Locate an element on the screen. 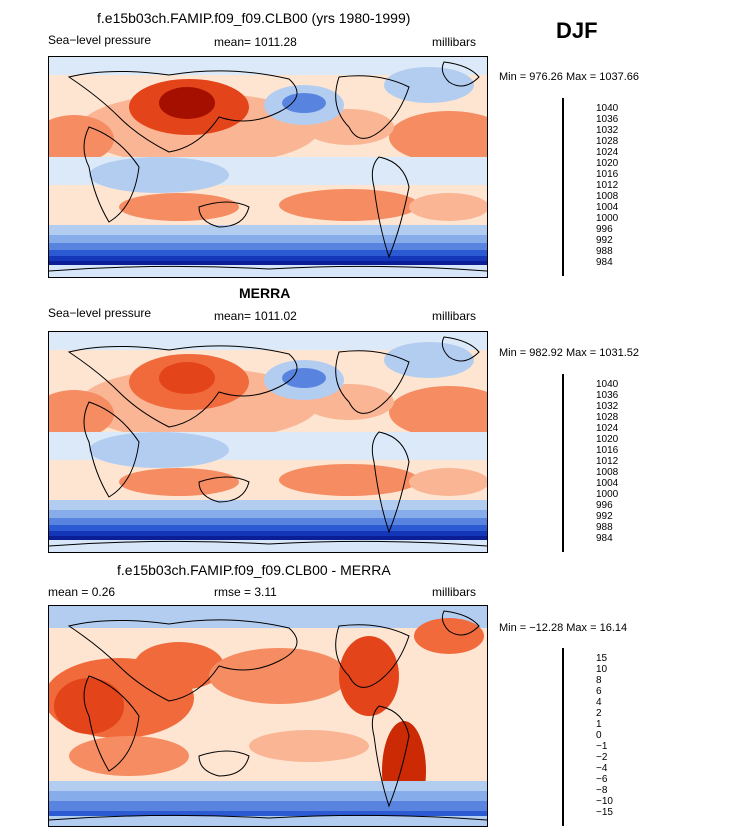  panel-2-variable-label: Sea−level pressure is located at coordinates (100, 313).